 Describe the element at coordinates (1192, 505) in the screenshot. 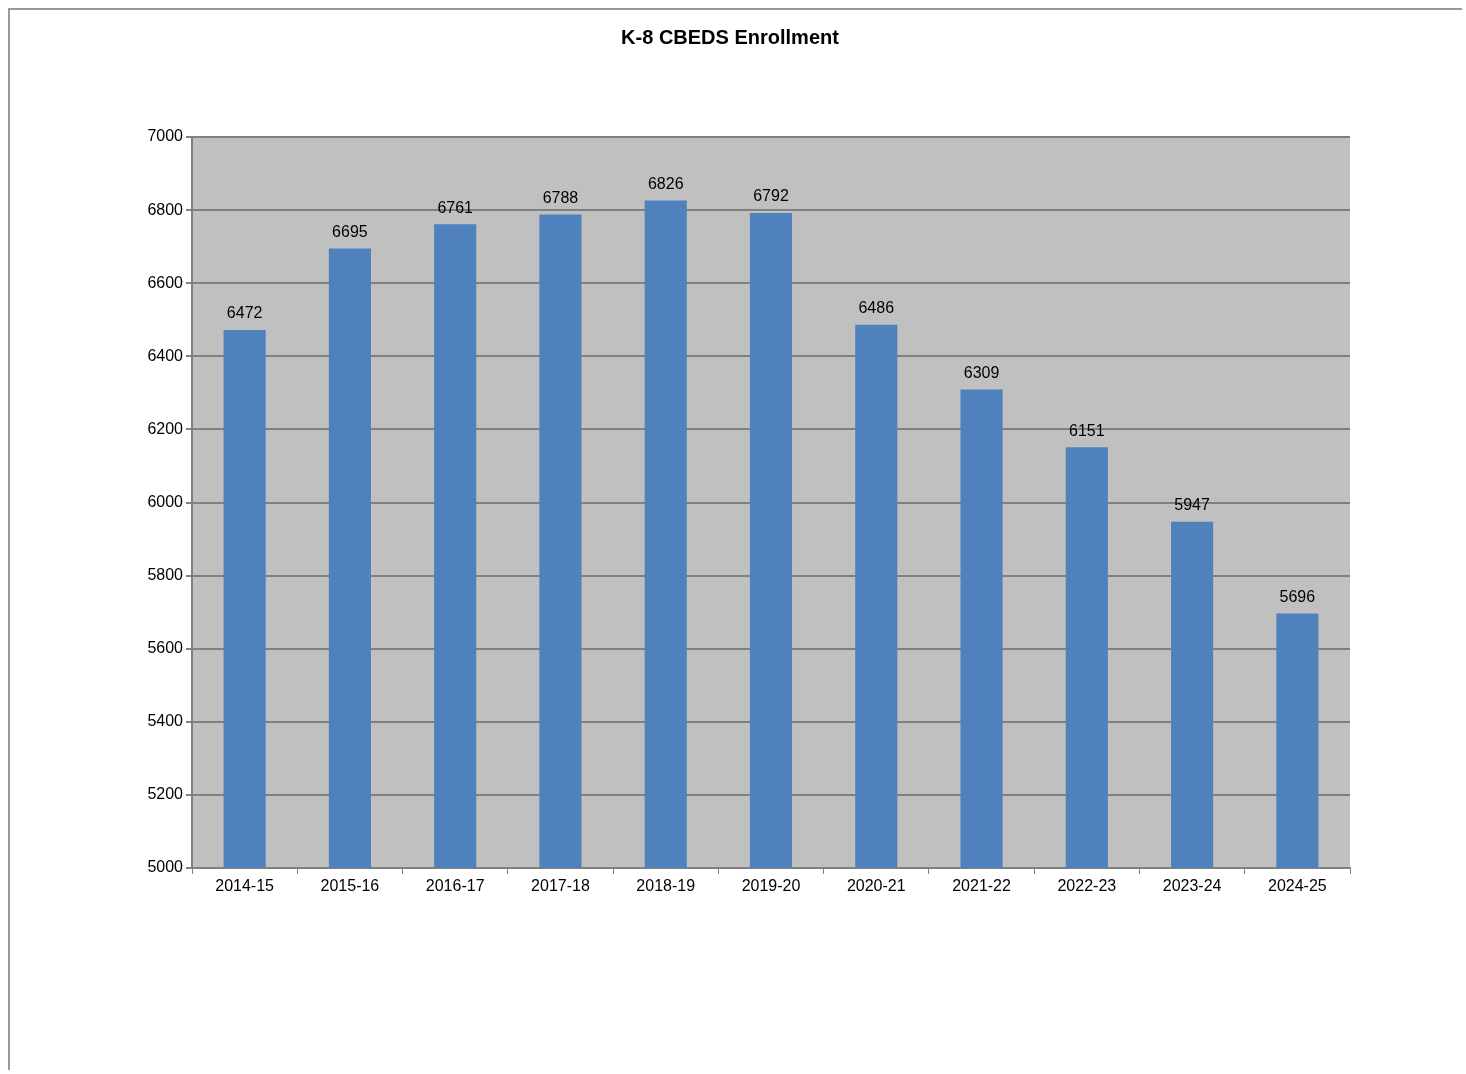

I see `data-label: 5947` at that location.